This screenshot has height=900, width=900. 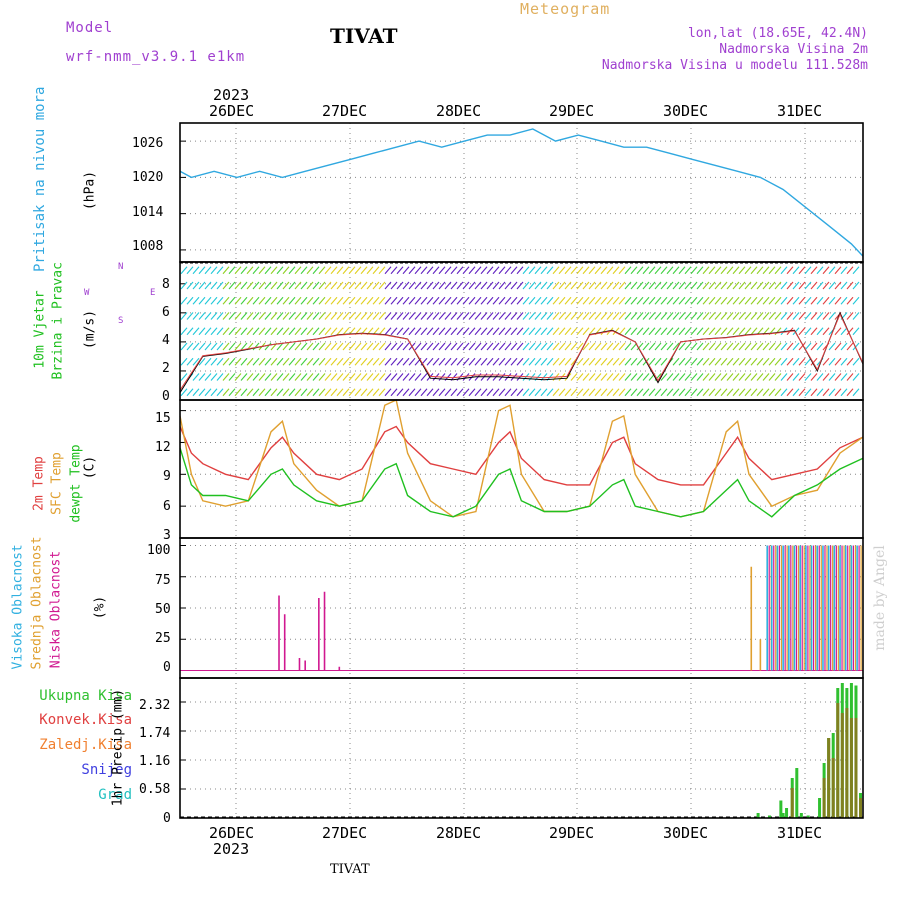 I want to click on lonlat-info: lon,lat (18.65E, 42.4N), so click(x=777, y=33).